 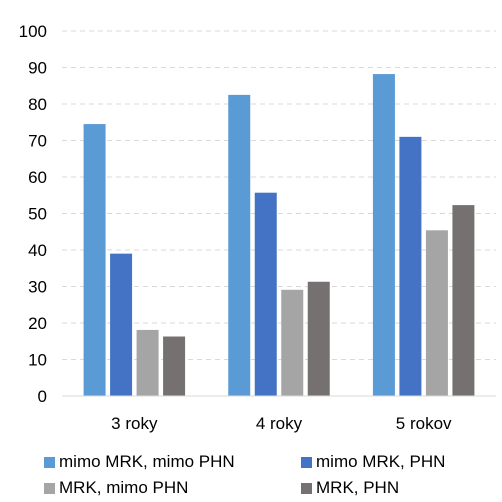 I want to click on legend-item-mrk-mimo-phn: MRK, mimo PHN, so click(x=116, y=488).